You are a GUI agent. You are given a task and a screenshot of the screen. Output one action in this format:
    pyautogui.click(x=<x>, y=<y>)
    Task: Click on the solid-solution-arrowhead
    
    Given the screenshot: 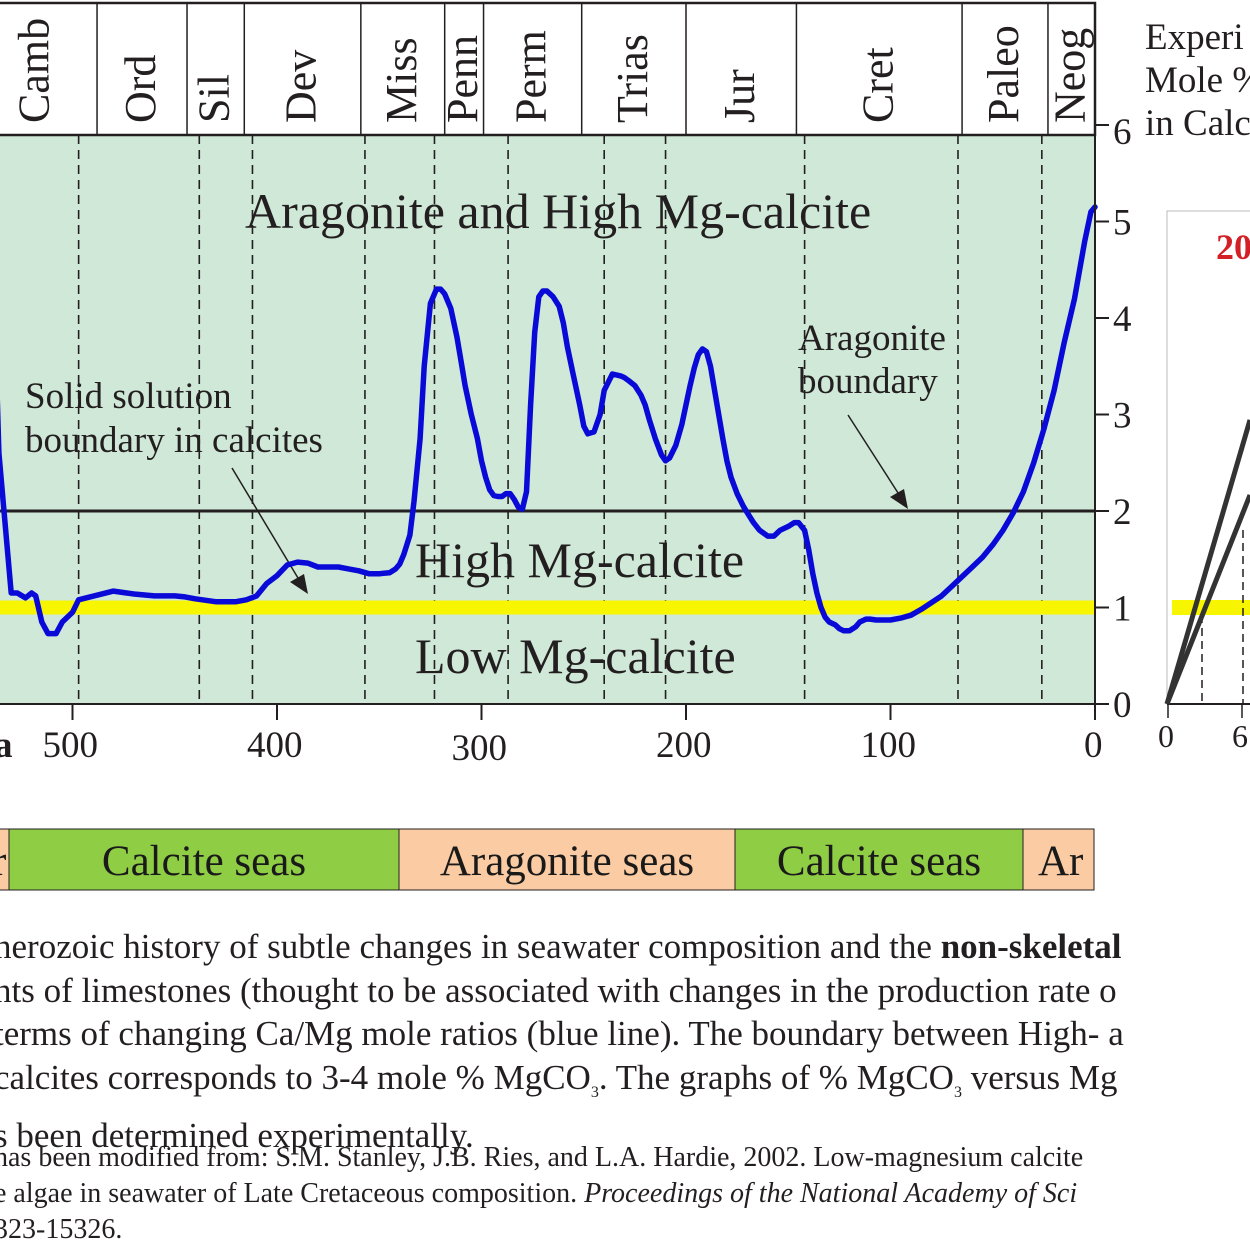 What is the action you would take?
    pyautogui.click(x=299, y=584)
    